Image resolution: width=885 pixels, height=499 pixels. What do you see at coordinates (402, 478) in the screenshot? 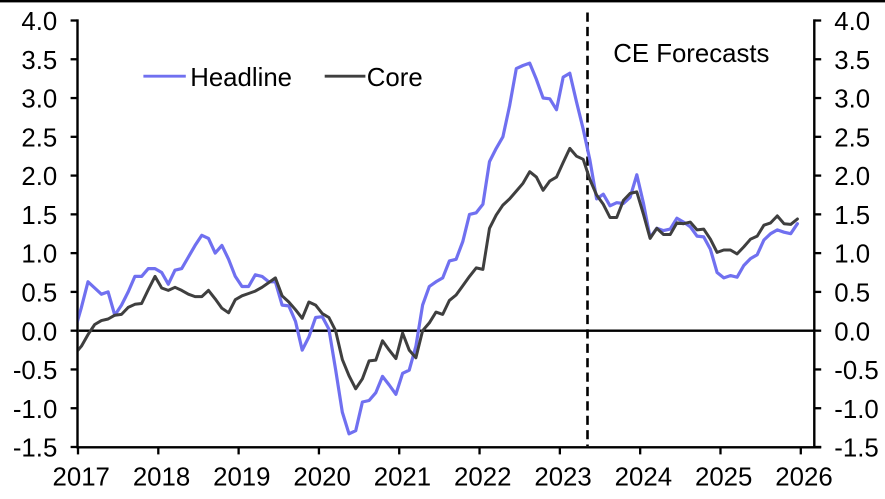
I see `svg-text: 2021` at bounding box center [402, 478].